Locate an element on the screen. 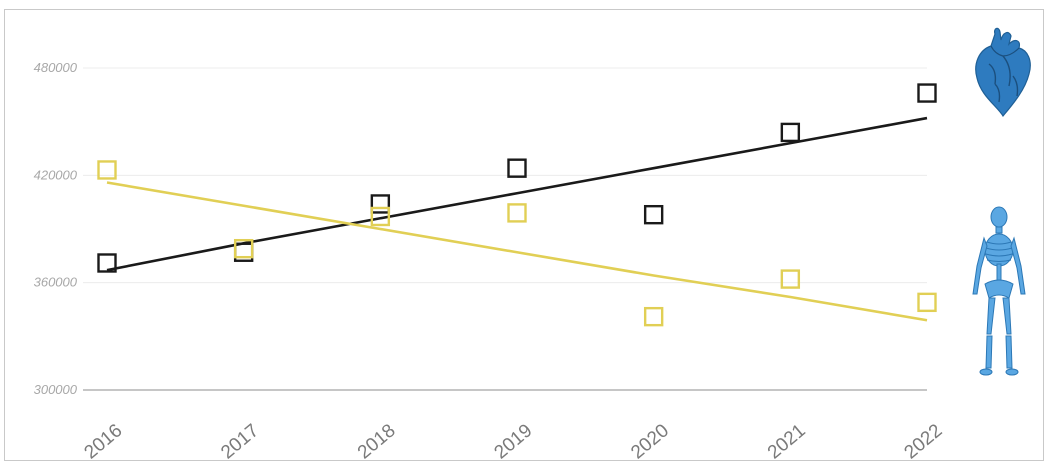 Image resolution: width=1050 pixels, height=462 pixels. x-tick-label: 2018 is located at coordinates (377, 441).